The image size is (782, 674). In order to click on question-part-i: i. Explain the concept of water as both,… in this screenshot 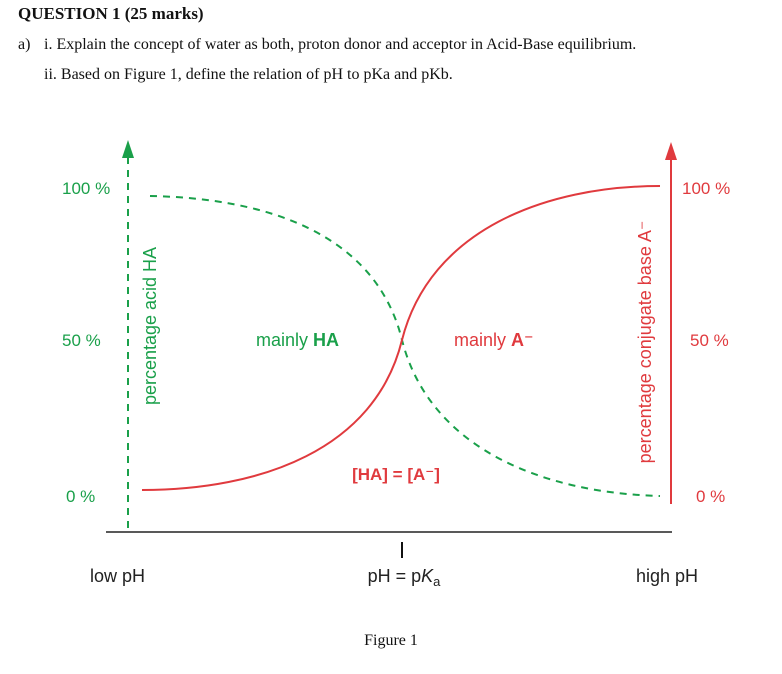, I will do `click(340, 44)`.